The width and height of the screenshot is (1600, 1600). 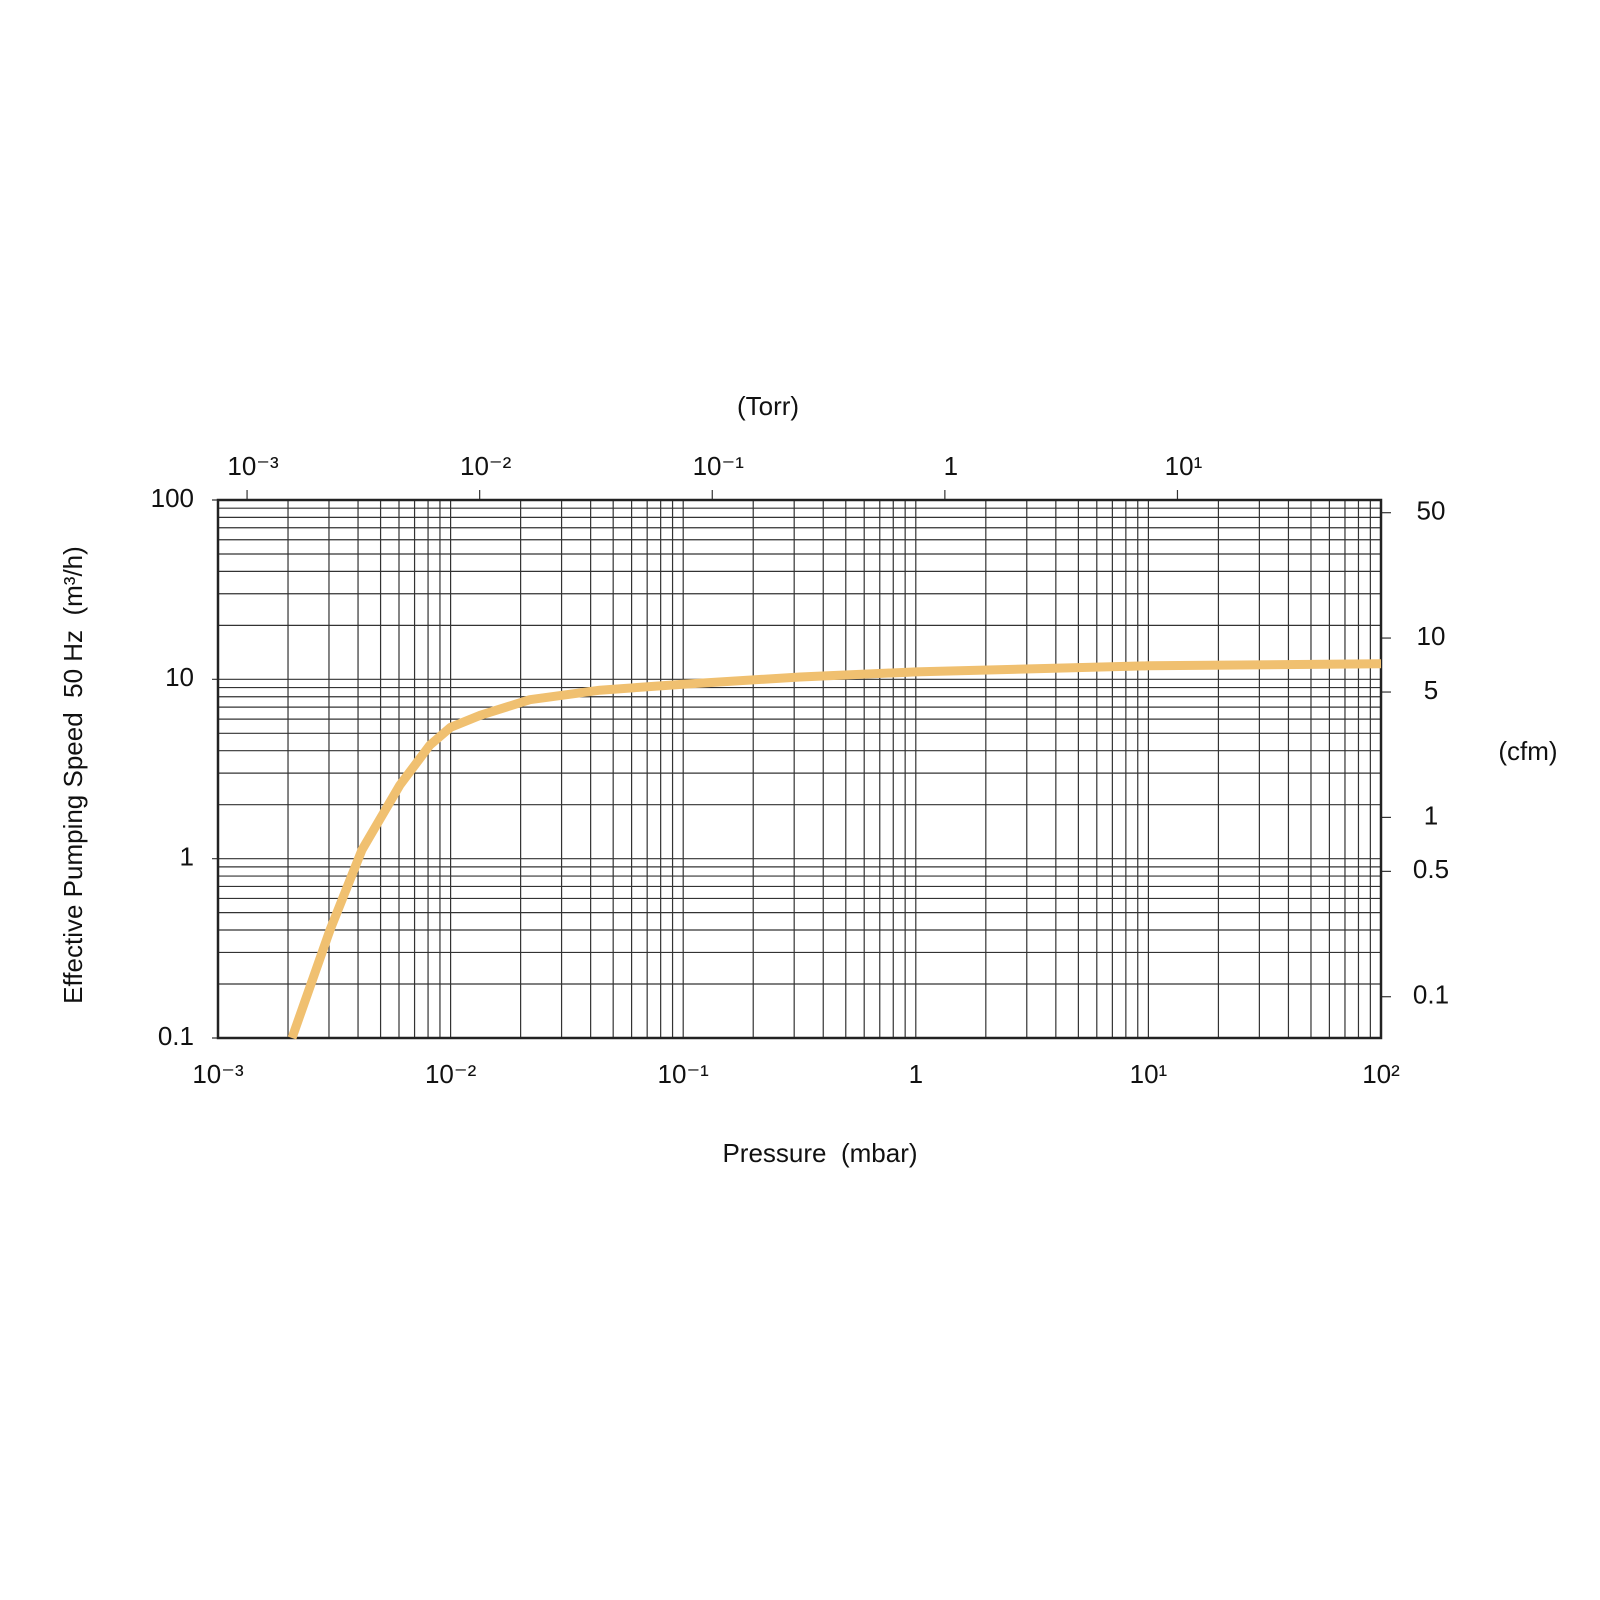 What do you see at coordinates (768, 406) in the screenshot?
I see `x2-axis-label: (Torr)` at bounding box center [768, 406].